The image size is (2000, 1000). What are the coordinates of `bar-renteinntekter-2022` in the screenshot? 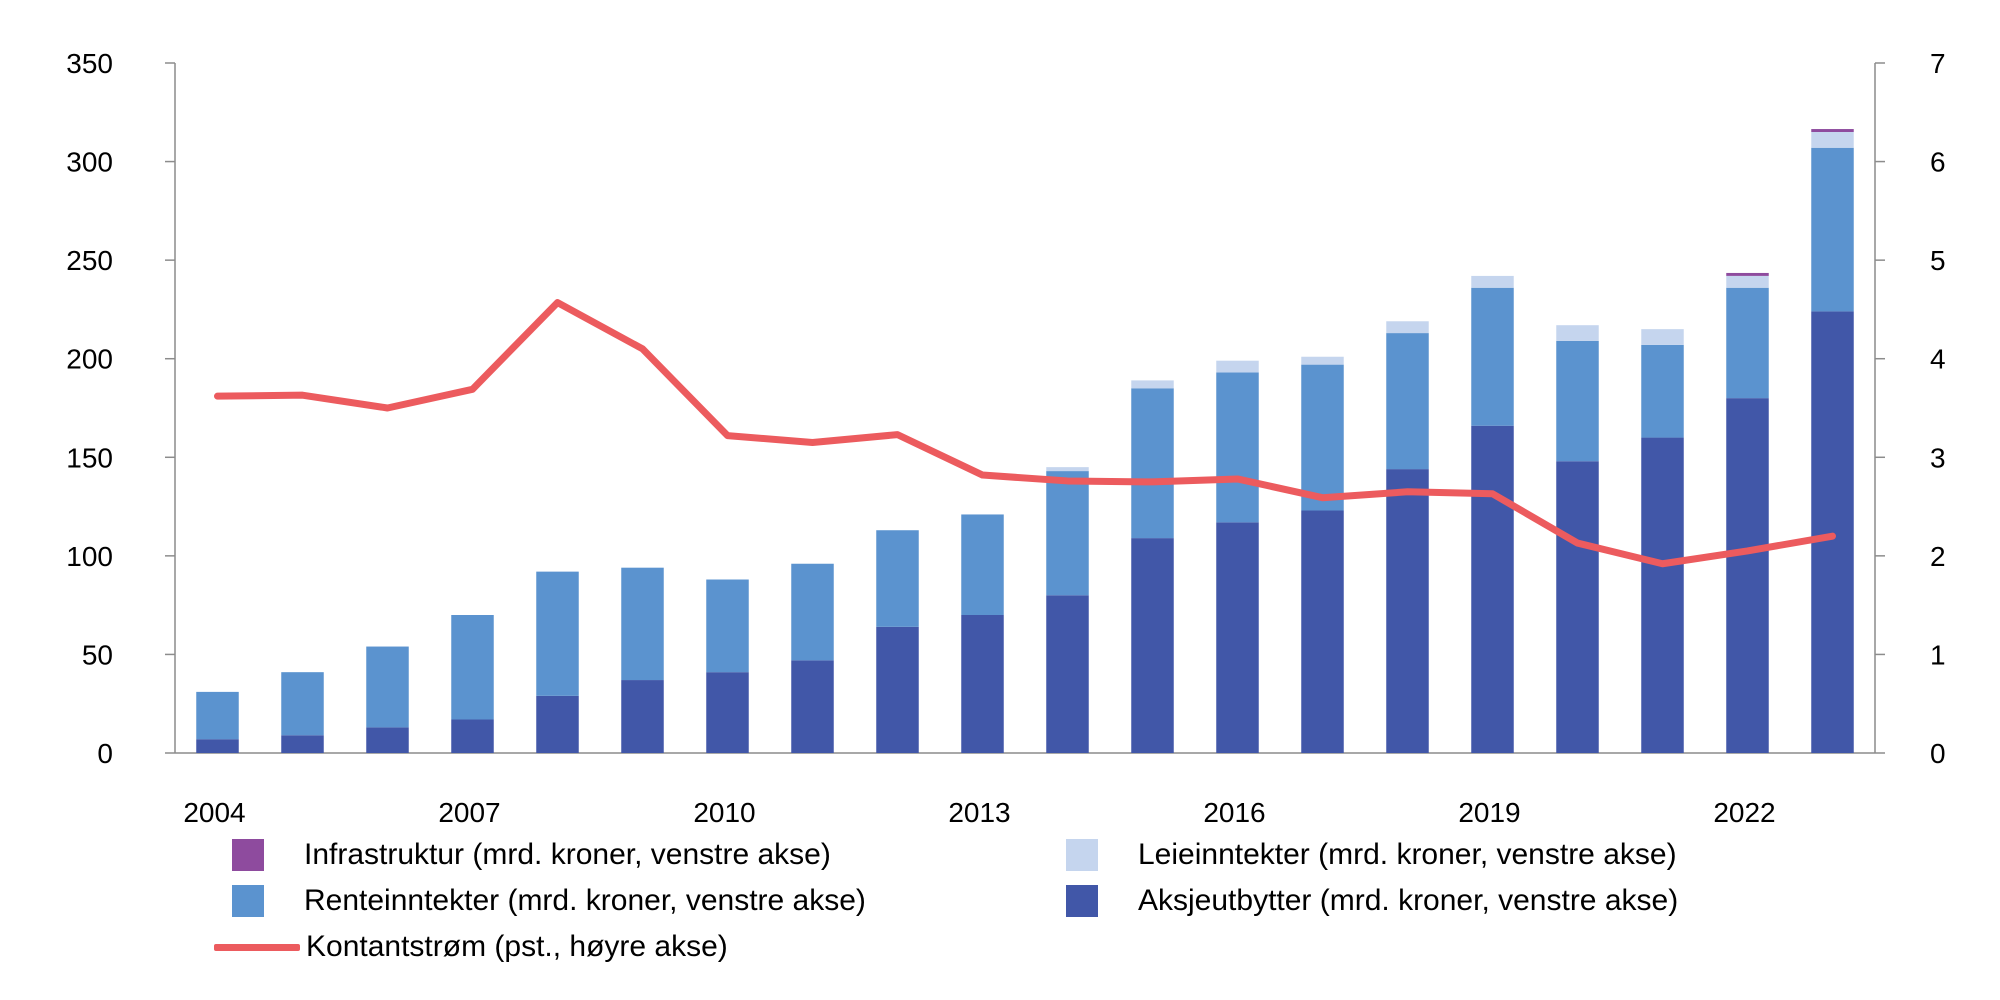 It's located at (1747, 343).